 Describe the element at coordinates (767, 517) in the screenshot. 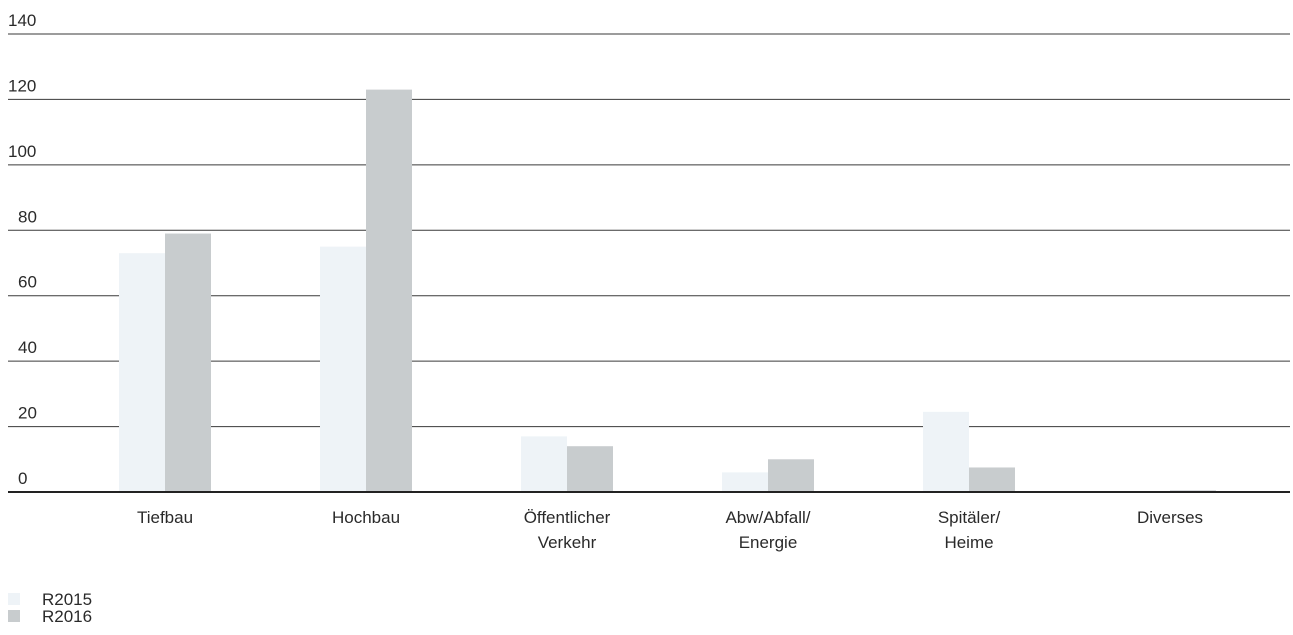

I see `category-label-3-0: Abw/Abfall/` at that location.